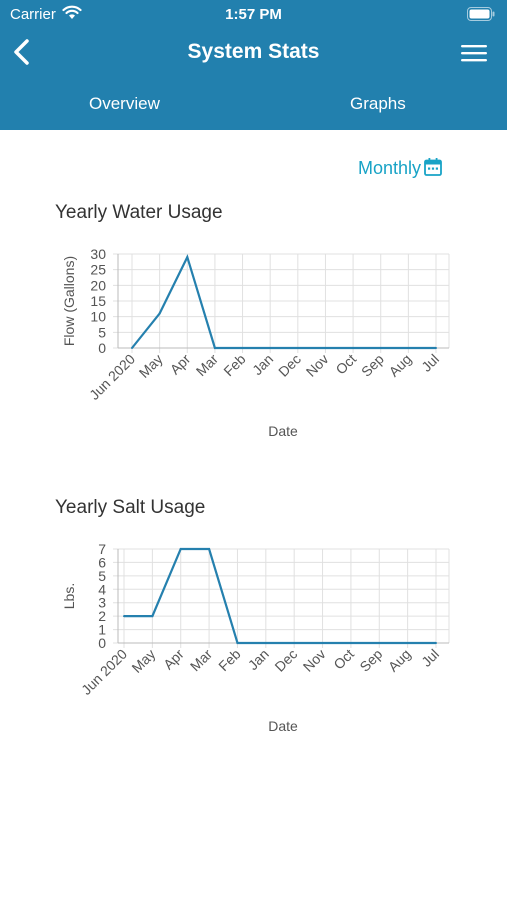 The height and width of the screenshot is (900, 507). Describe the element at coordinates (98, 301) in the screenshot. I see `water-chart-y-tick-label: 15` at that location.